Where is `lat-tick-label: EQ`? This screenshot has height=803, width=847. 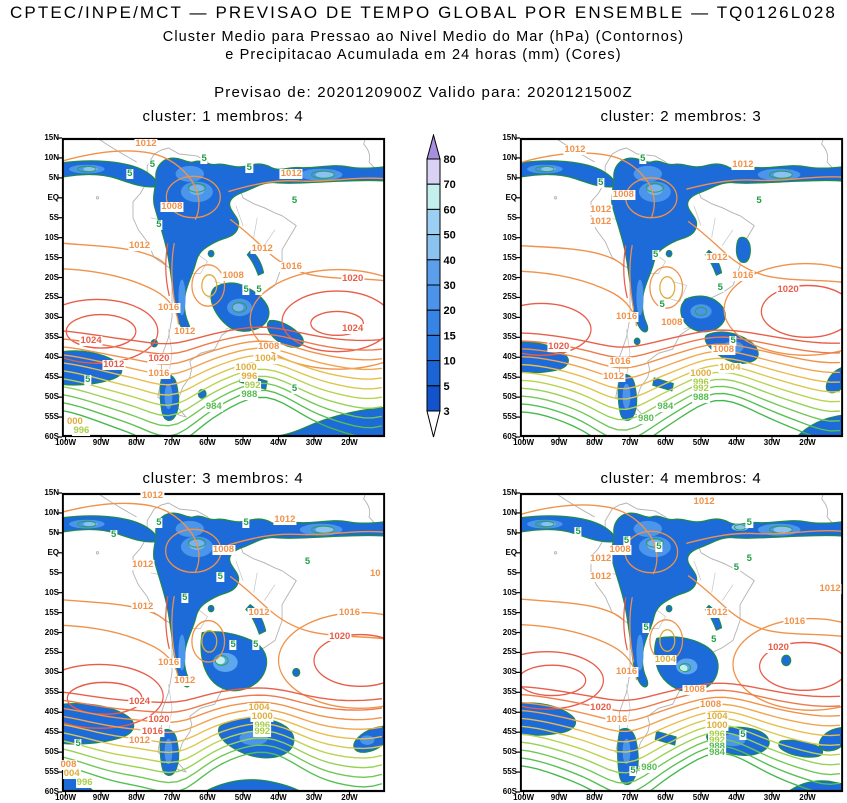 lat-tick-label: EQ is located at coordinates (53, 552).